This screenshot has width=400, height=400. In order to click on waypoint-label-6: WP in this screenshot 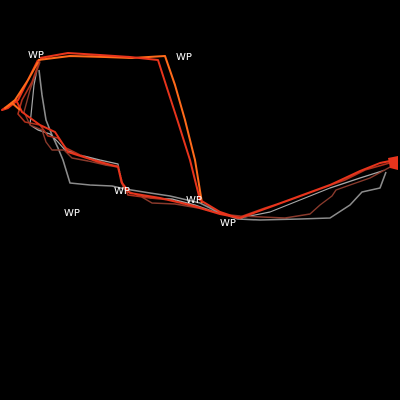, I will do `click(228, 223)`.